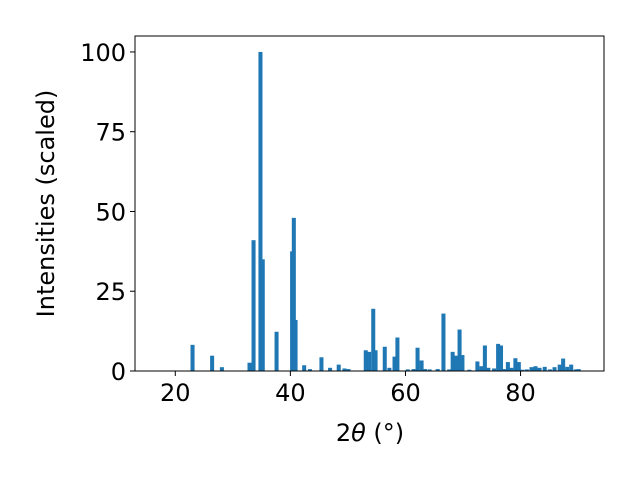 The image size is (640, 480). I want to click on x-axis: 20 40 60 80, so click(348, 389).